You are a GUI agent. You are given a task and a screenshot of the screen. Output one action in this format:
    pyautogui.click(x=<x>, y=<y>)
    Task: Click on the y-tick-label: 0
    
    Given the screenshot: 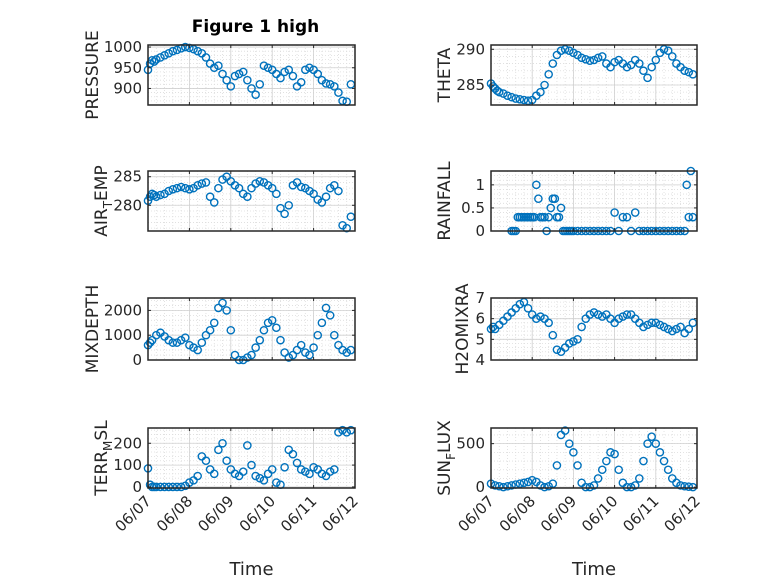 What is the action you would take?
    pyautogui.click(x=137, y=360)
    